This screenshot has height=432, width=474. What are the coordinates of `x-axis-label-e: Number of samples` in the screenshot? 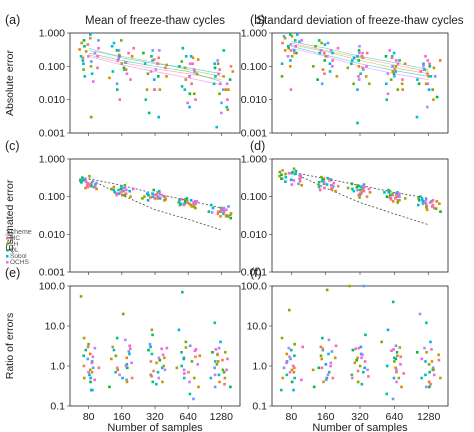 It's located at (155, 427).